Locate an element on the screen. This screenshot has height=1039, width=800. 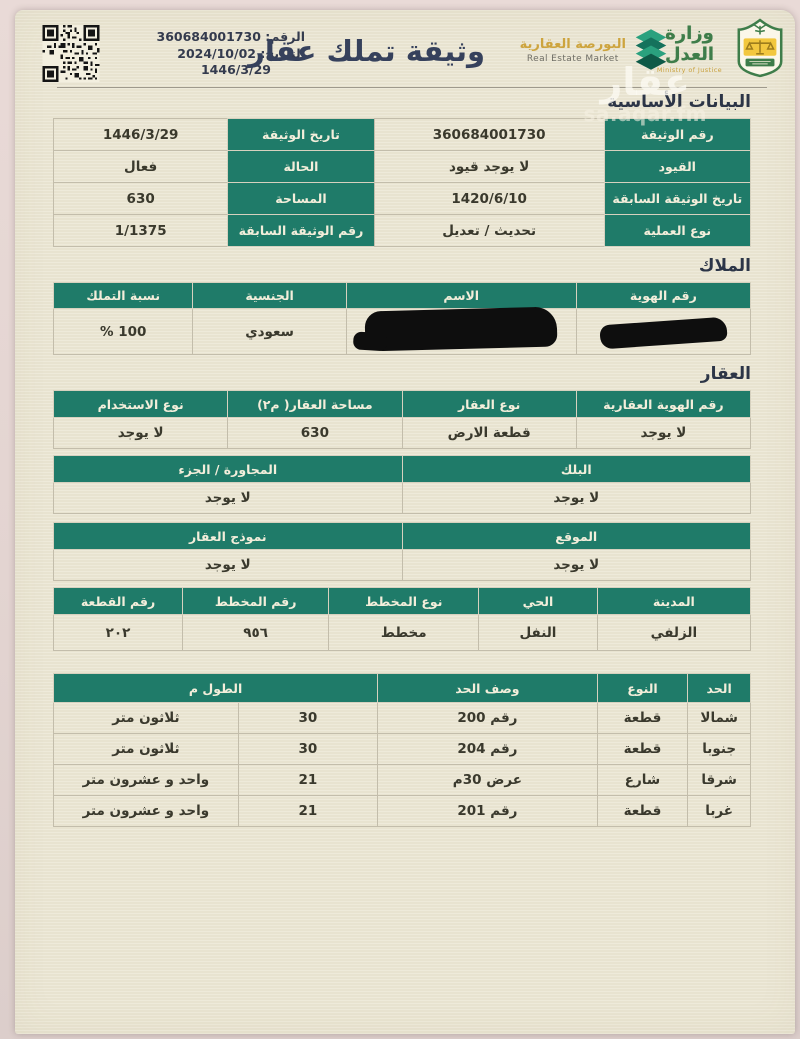
column-header: الاسم is located at coordinates (461, 295).